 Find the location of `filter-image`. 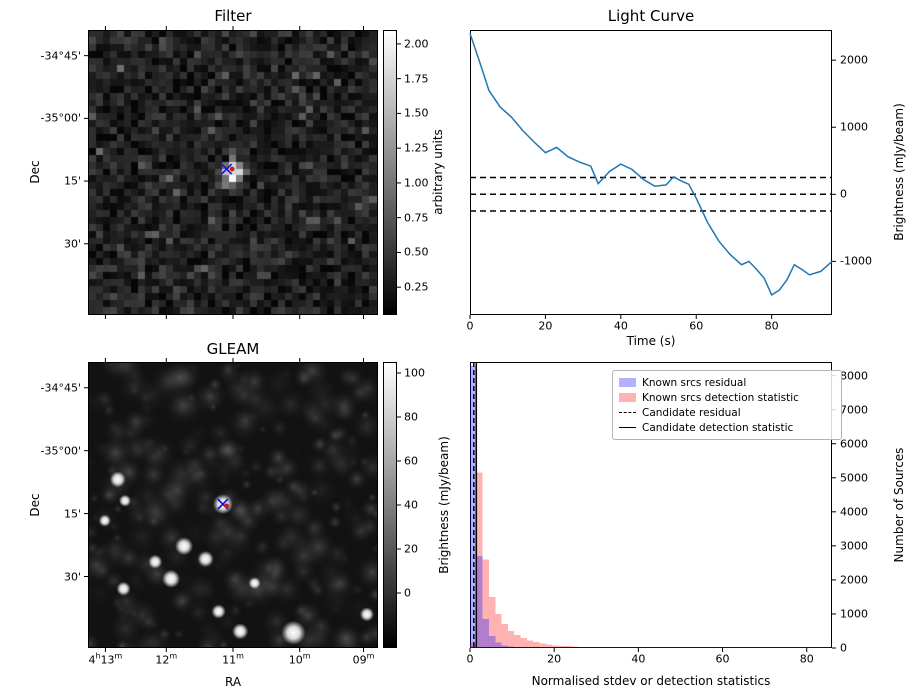

filter-image is located at coordinates (233, 172).